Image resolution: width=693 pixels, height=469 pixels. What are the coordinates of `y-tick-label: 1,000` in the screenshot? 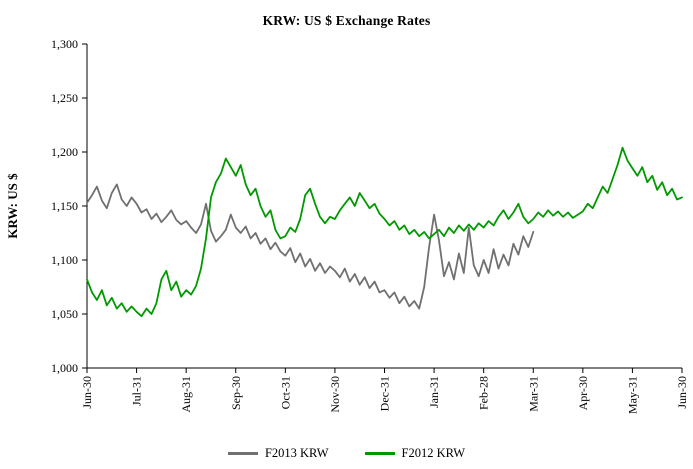 It's located at (64, 368).